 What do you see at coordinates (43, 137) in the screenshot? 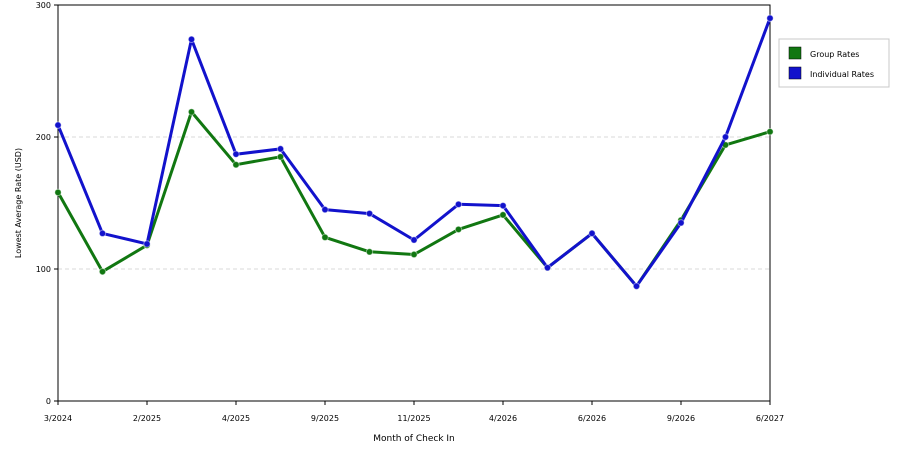
I see `y-tick-label: 200` at bounding box center [43, 137].